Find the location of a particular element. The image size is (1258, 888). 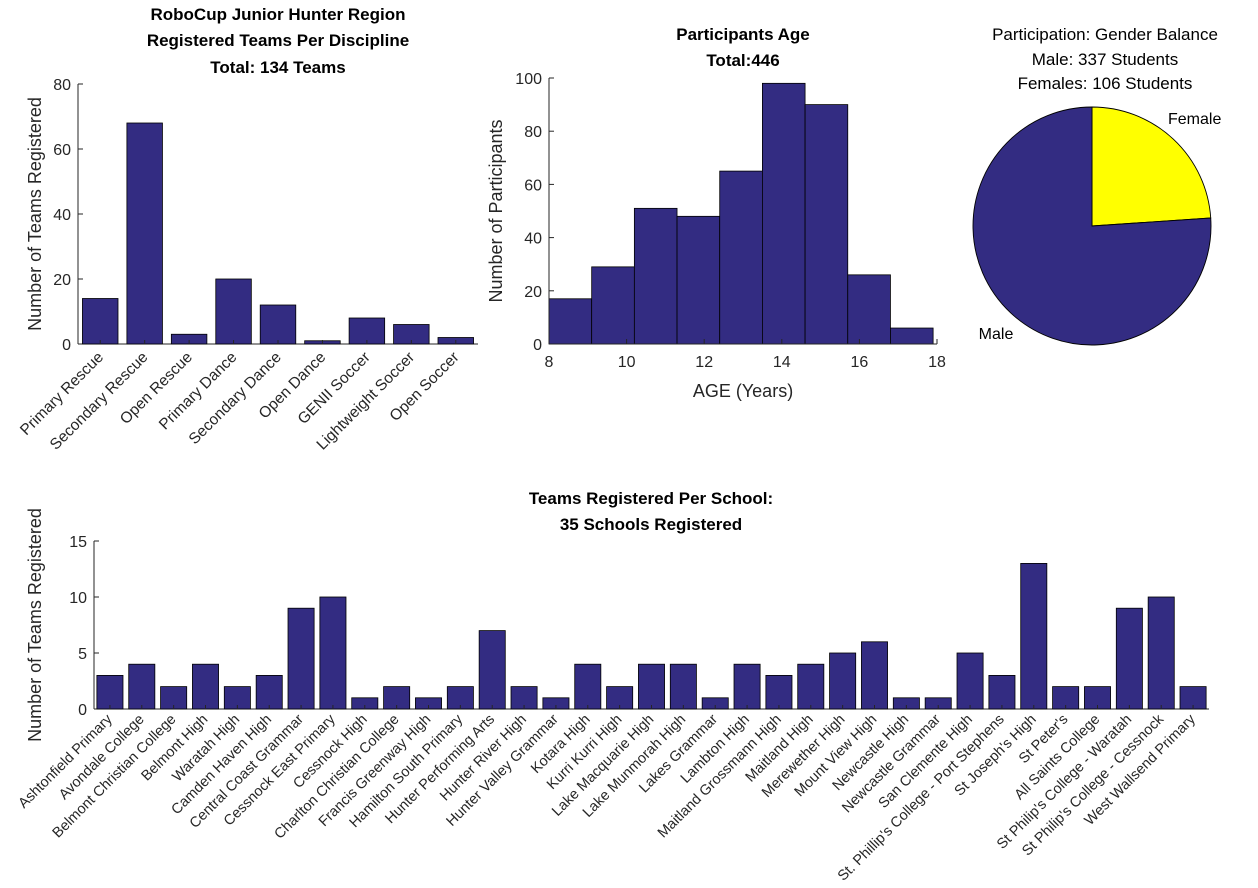

gender-title-line-3: Females: 106 Students is located at coordinates (1105, 83).